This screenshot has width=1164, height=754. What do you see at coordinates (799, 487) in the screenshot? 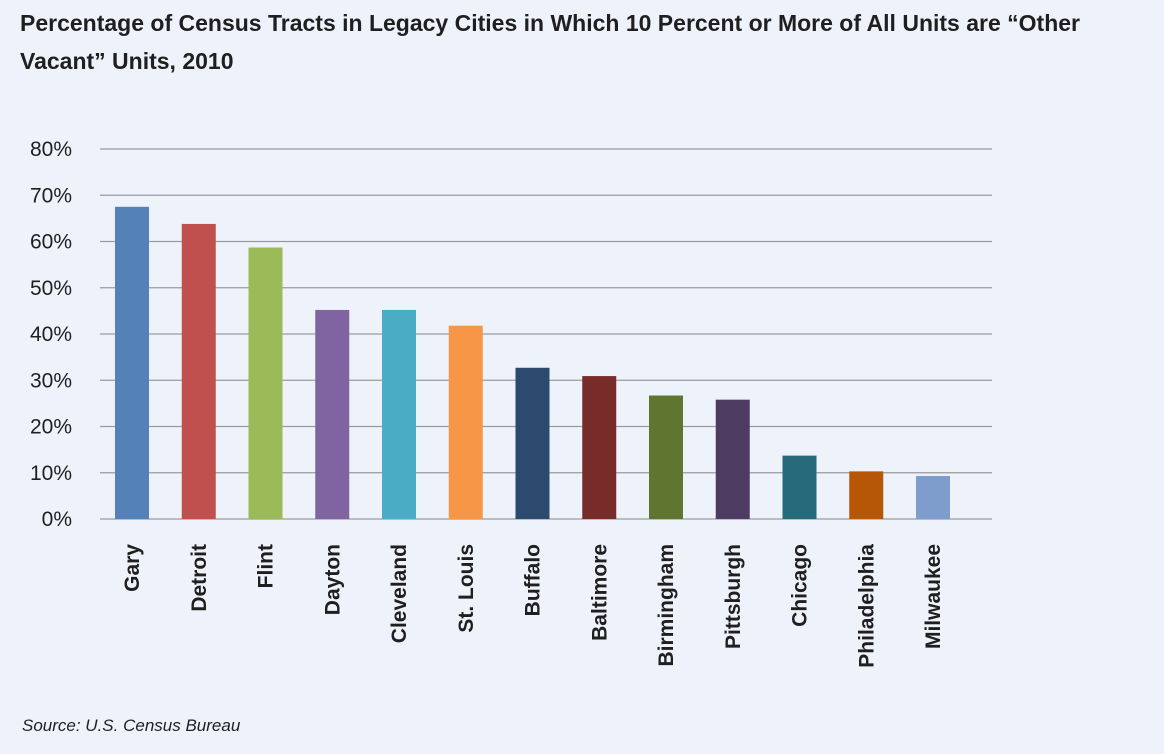
I see `bar-chicago` at bounding box center [799, 487].